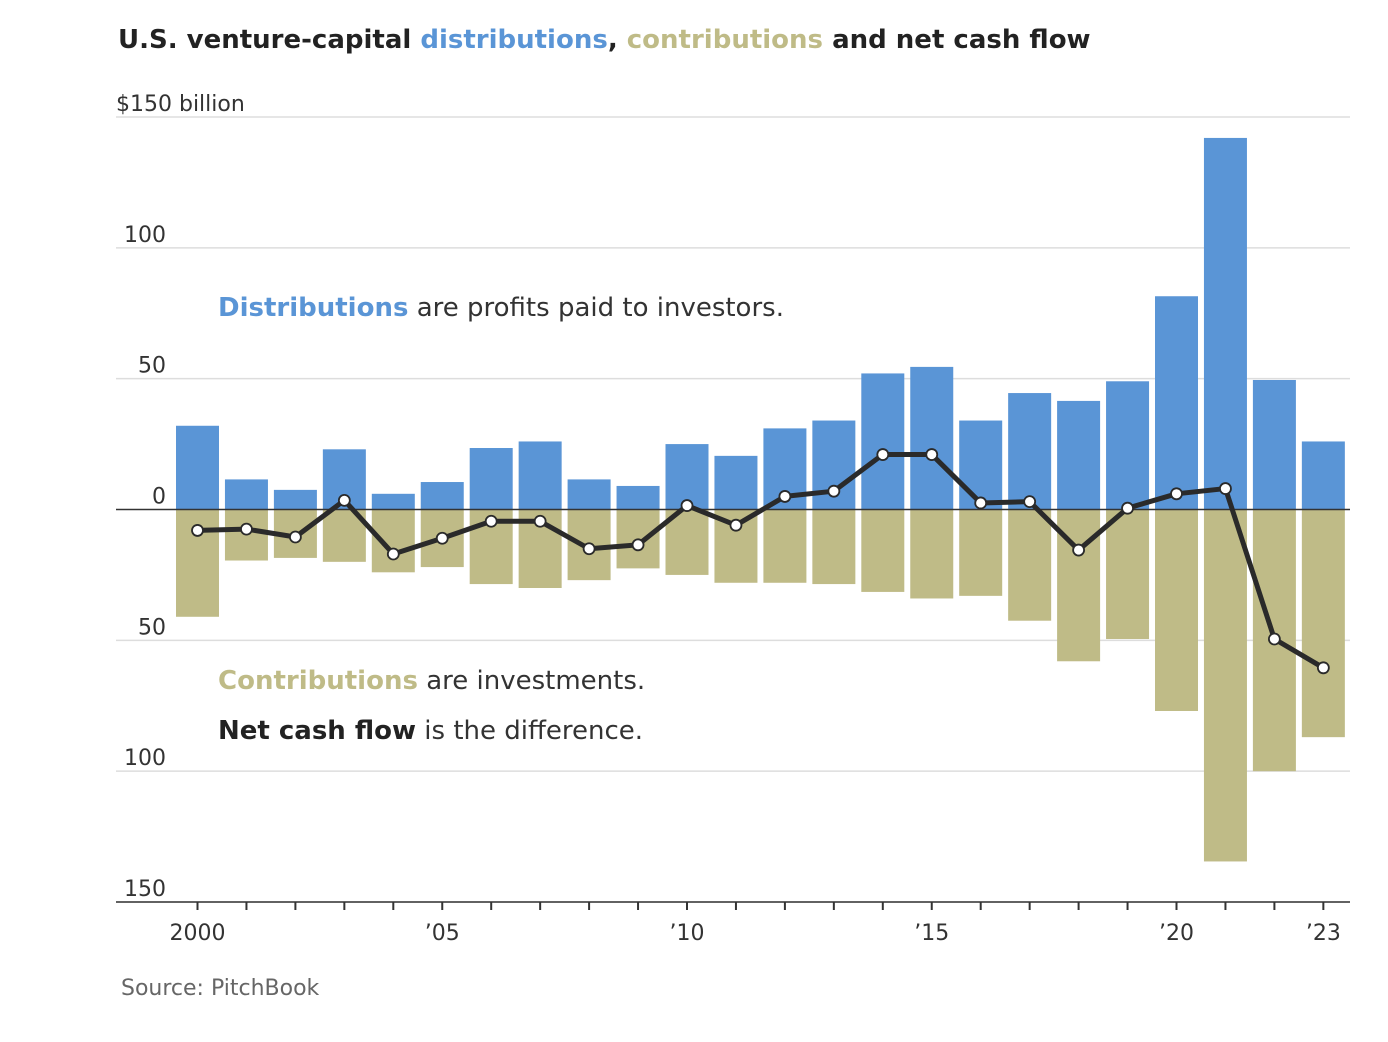  Describe the element at coordinates (318, 681) in the screenshot. I see `annotation-contributions-word: Contributions` at that location.